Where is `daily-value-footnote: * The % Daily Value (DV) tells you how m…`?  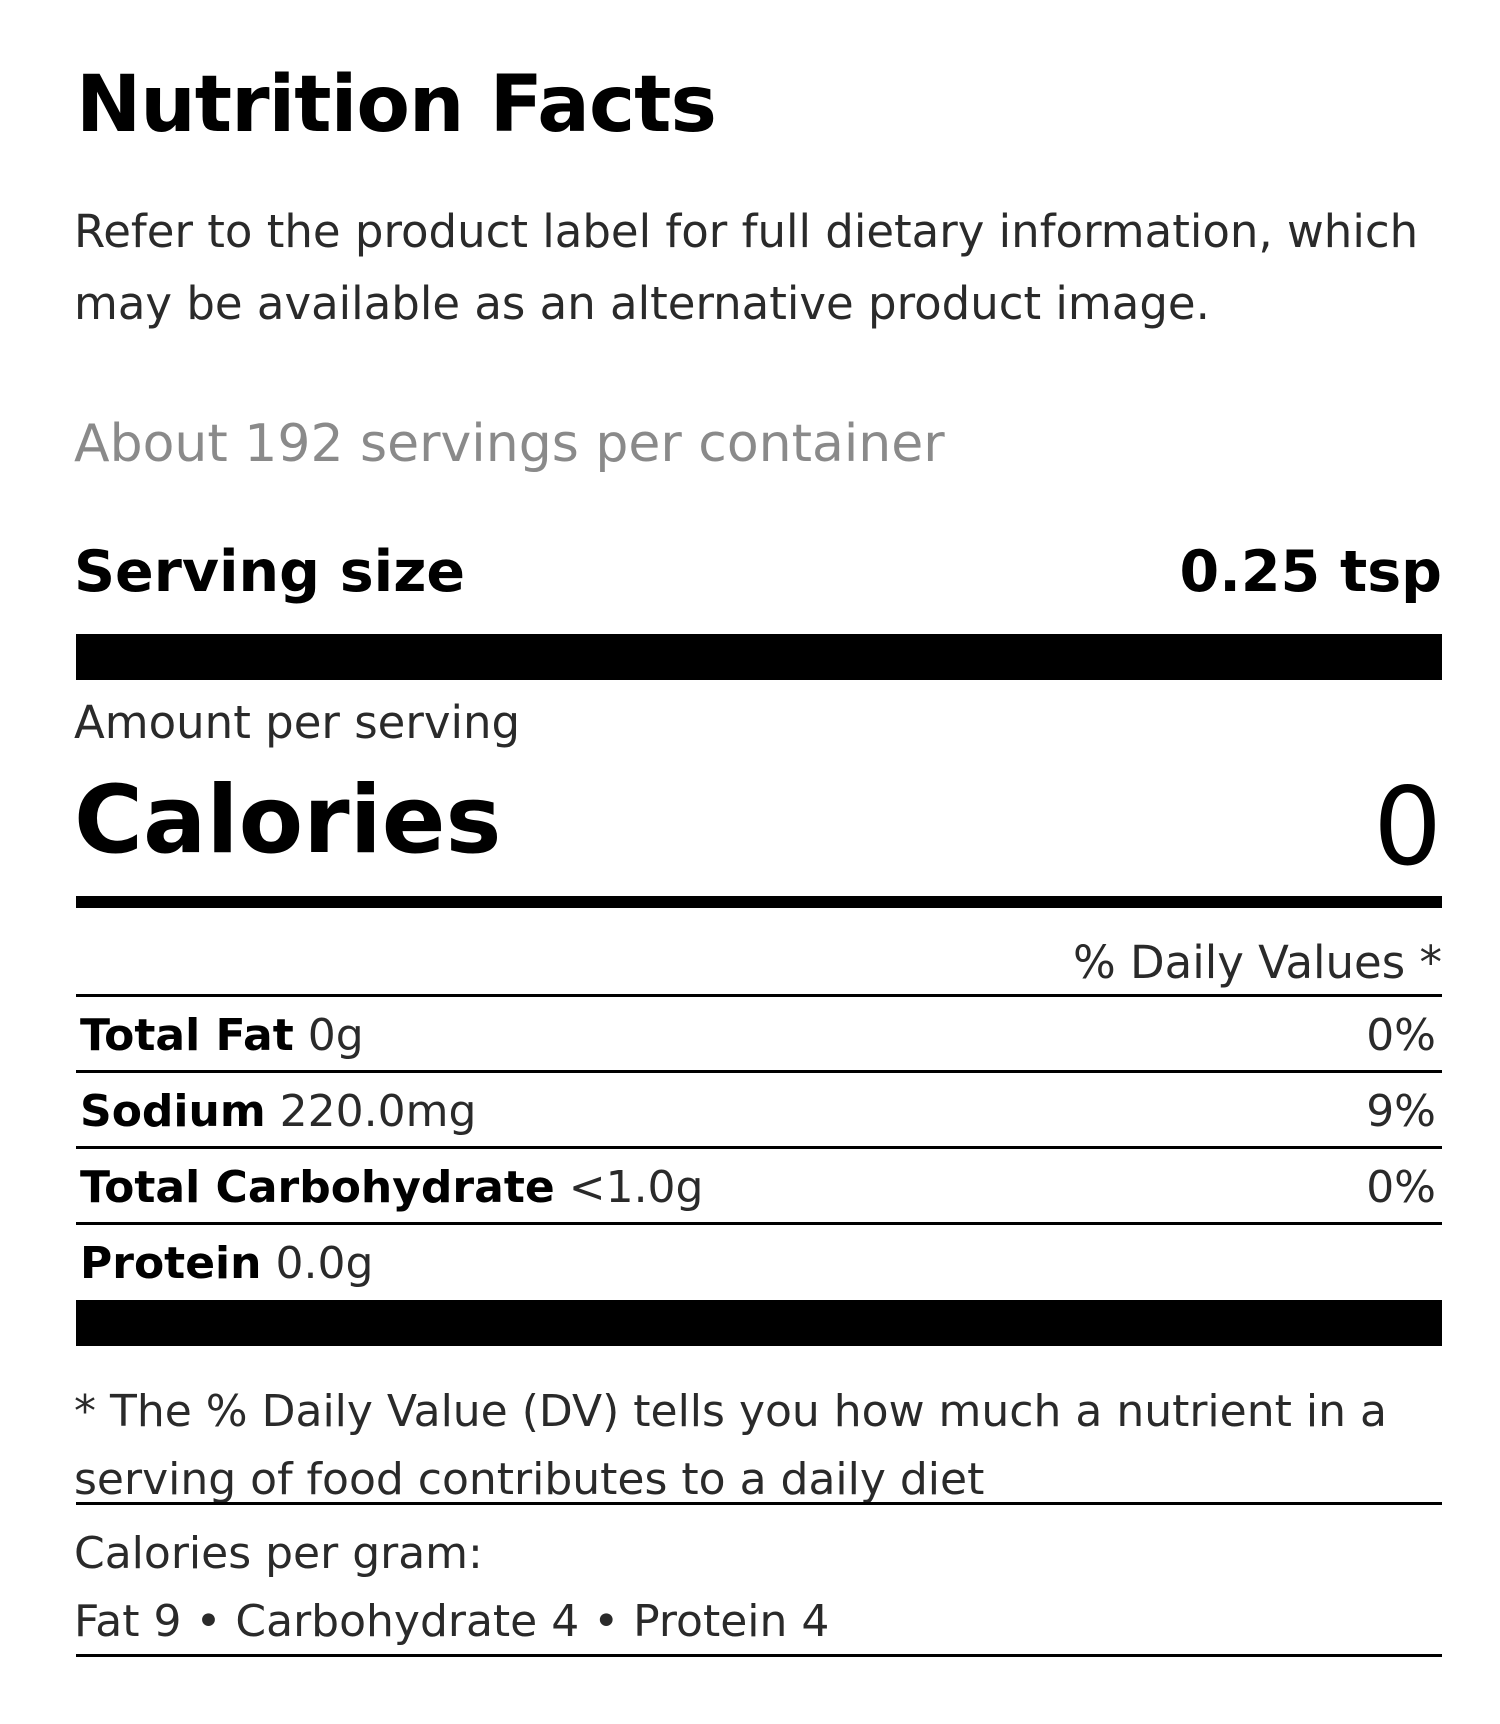
daily-value-footnote: * The % Daily Value (DV) tells you how m… is located at coordinates (730, 1445).